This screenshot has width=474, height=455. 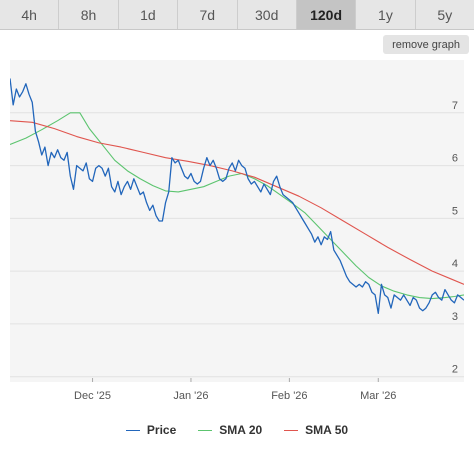 What do you see at coordinates (327, 430) in the screenshot?
I see `legend-label: SMA 50` at bounding box center [327, 430].